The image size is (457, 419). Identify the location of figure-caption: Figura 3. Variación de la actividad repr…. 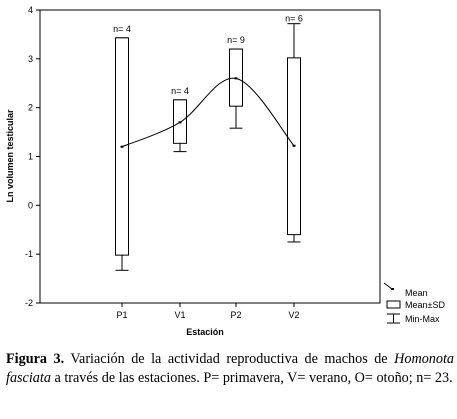
(230, 369).